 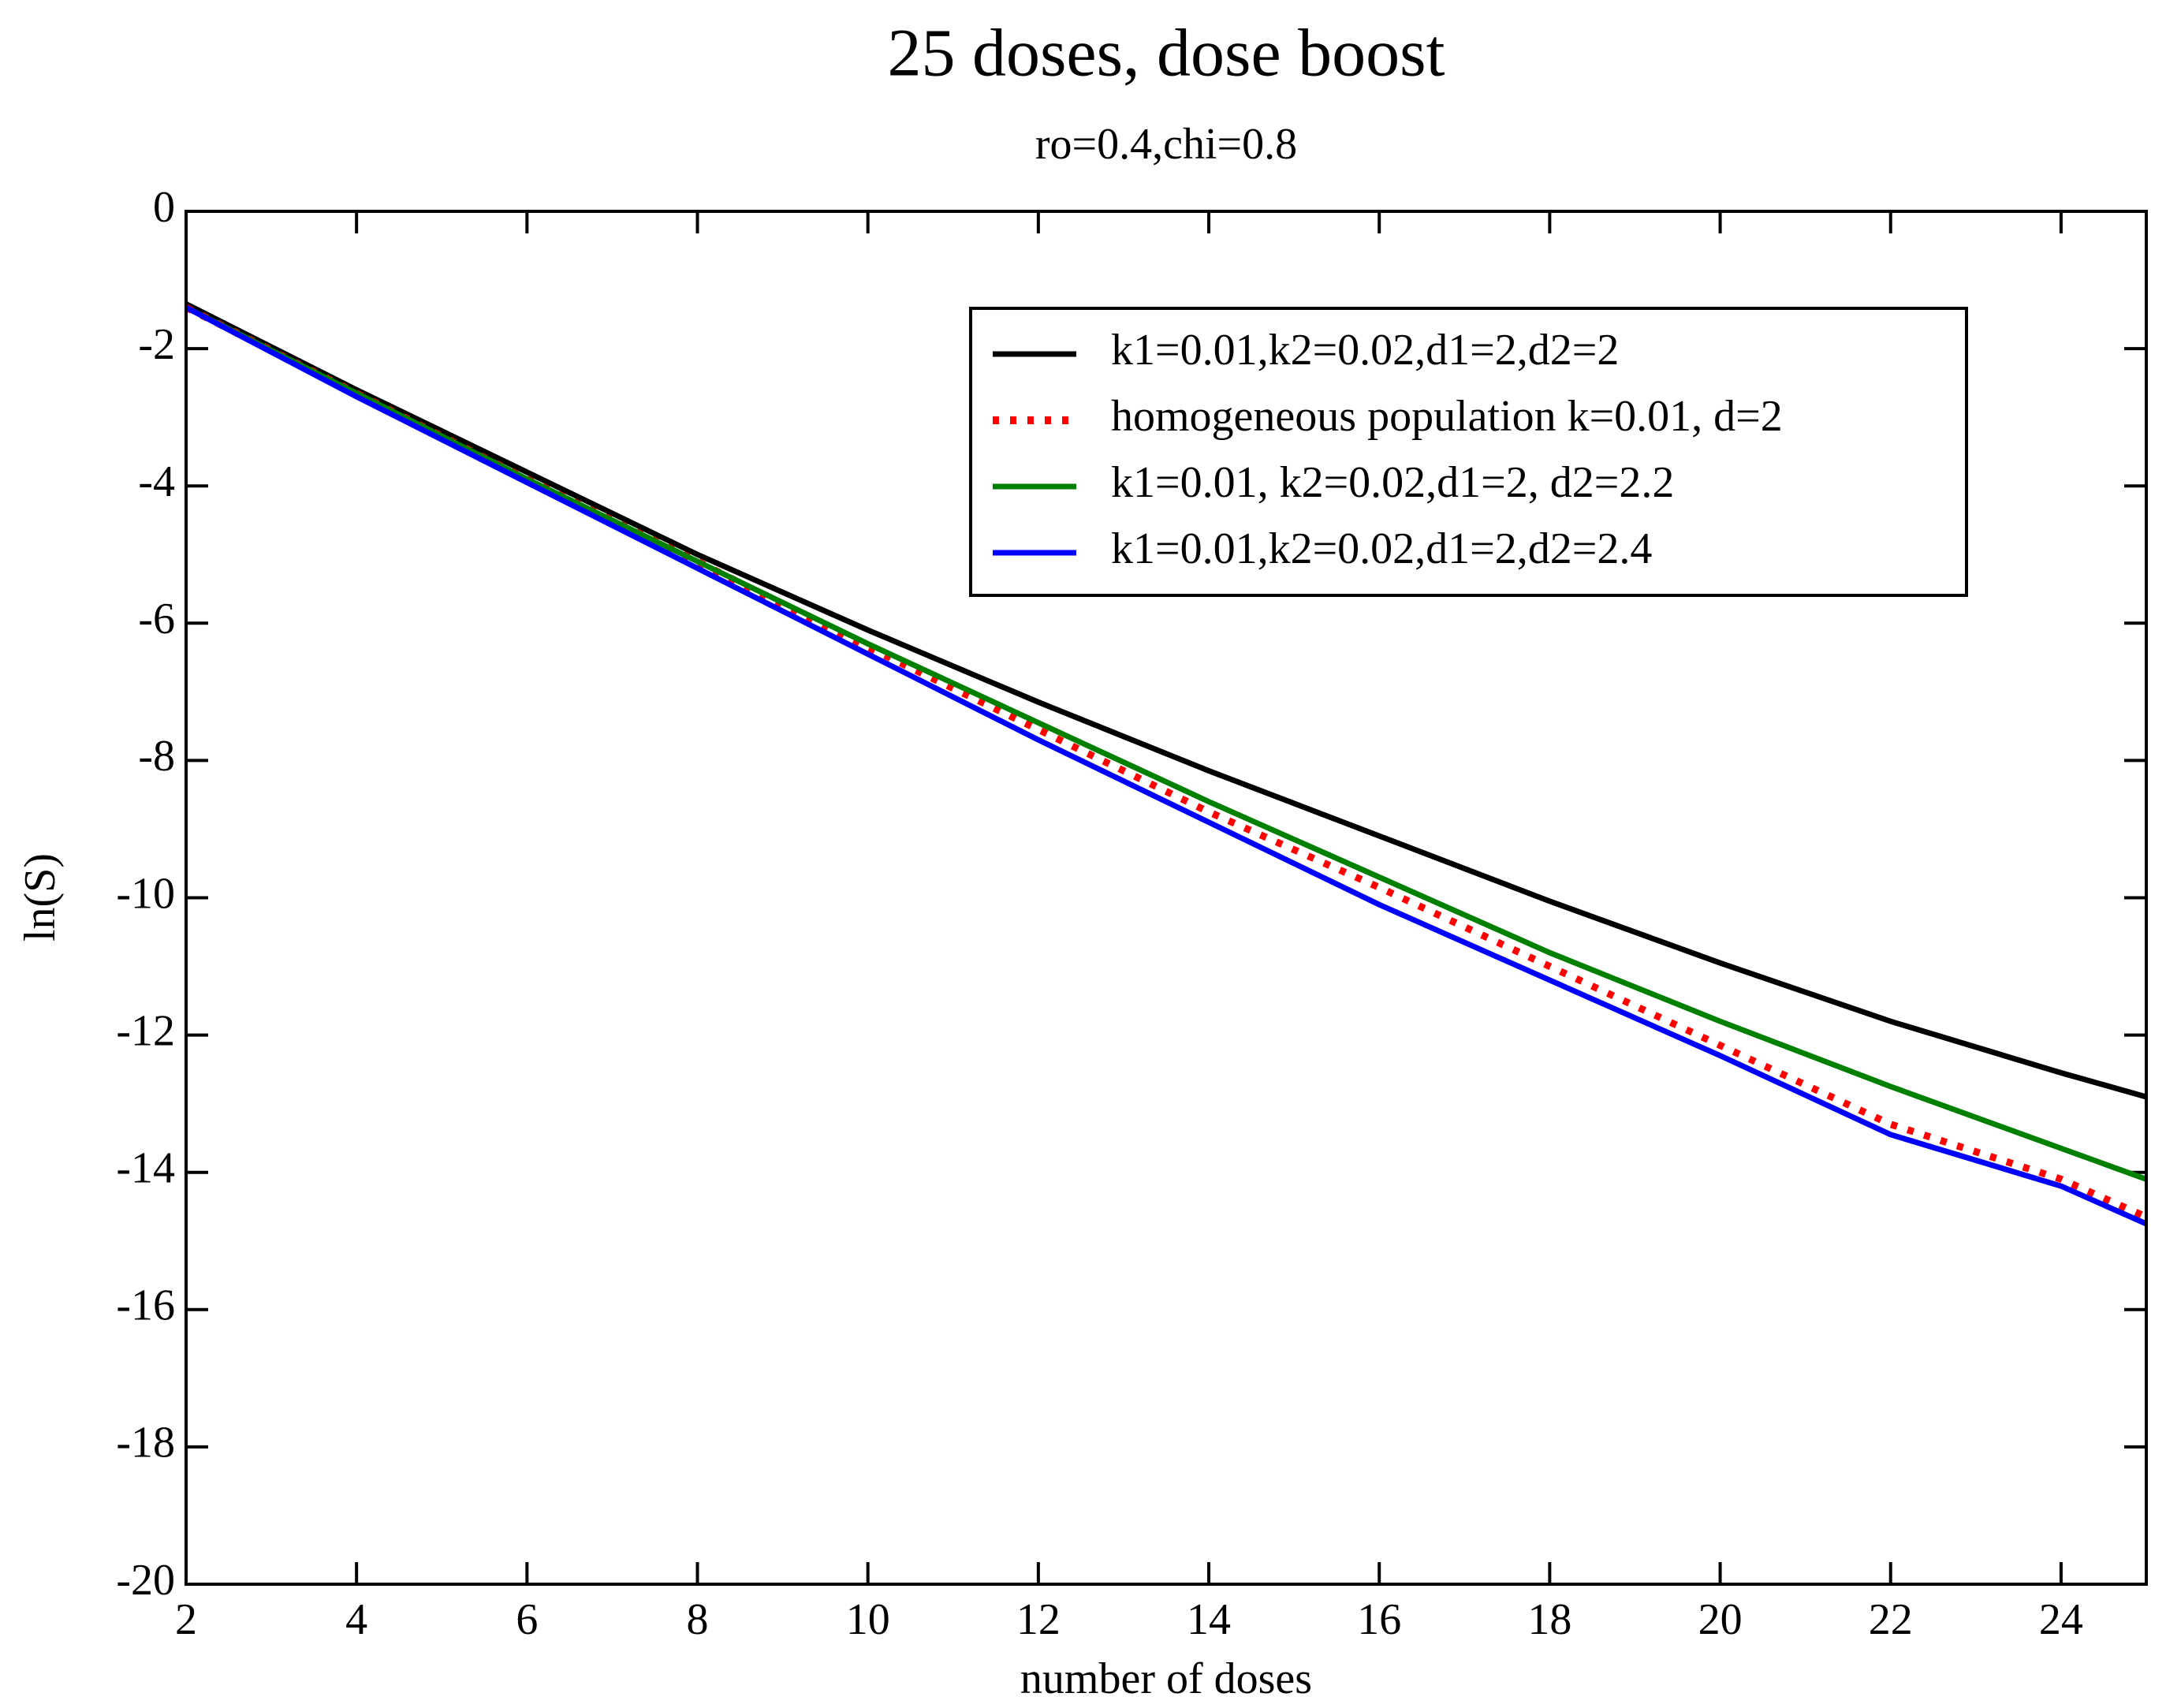 I want to click on x-tick-label: 4, so click(x=356, y=1619).